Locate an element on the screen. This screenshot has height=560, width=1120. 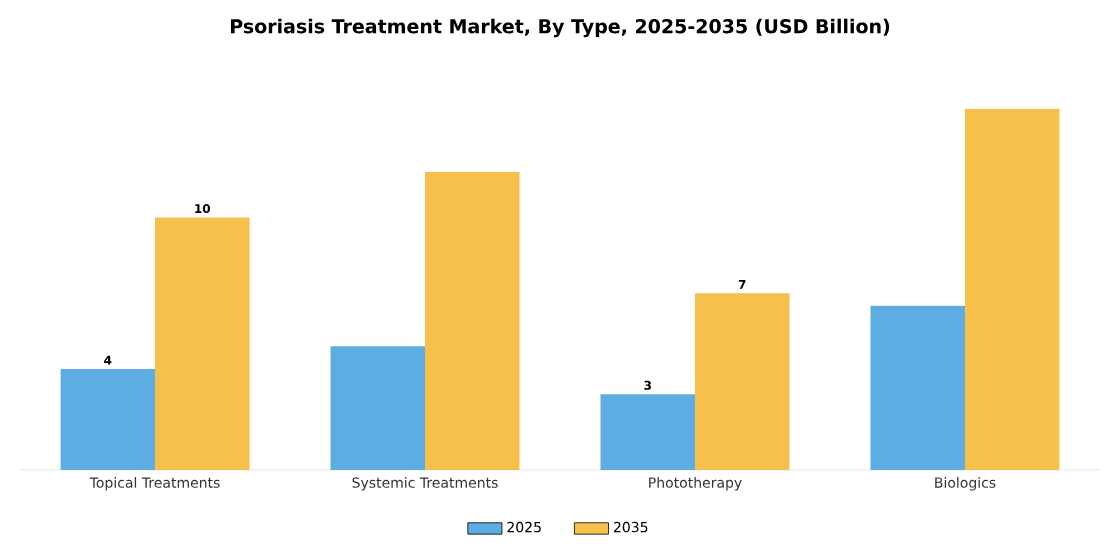
chart-title: Psoriasis Treatment Market, By Type, 2025-2035 (USD Billion) is located at coordinates (560, 28).